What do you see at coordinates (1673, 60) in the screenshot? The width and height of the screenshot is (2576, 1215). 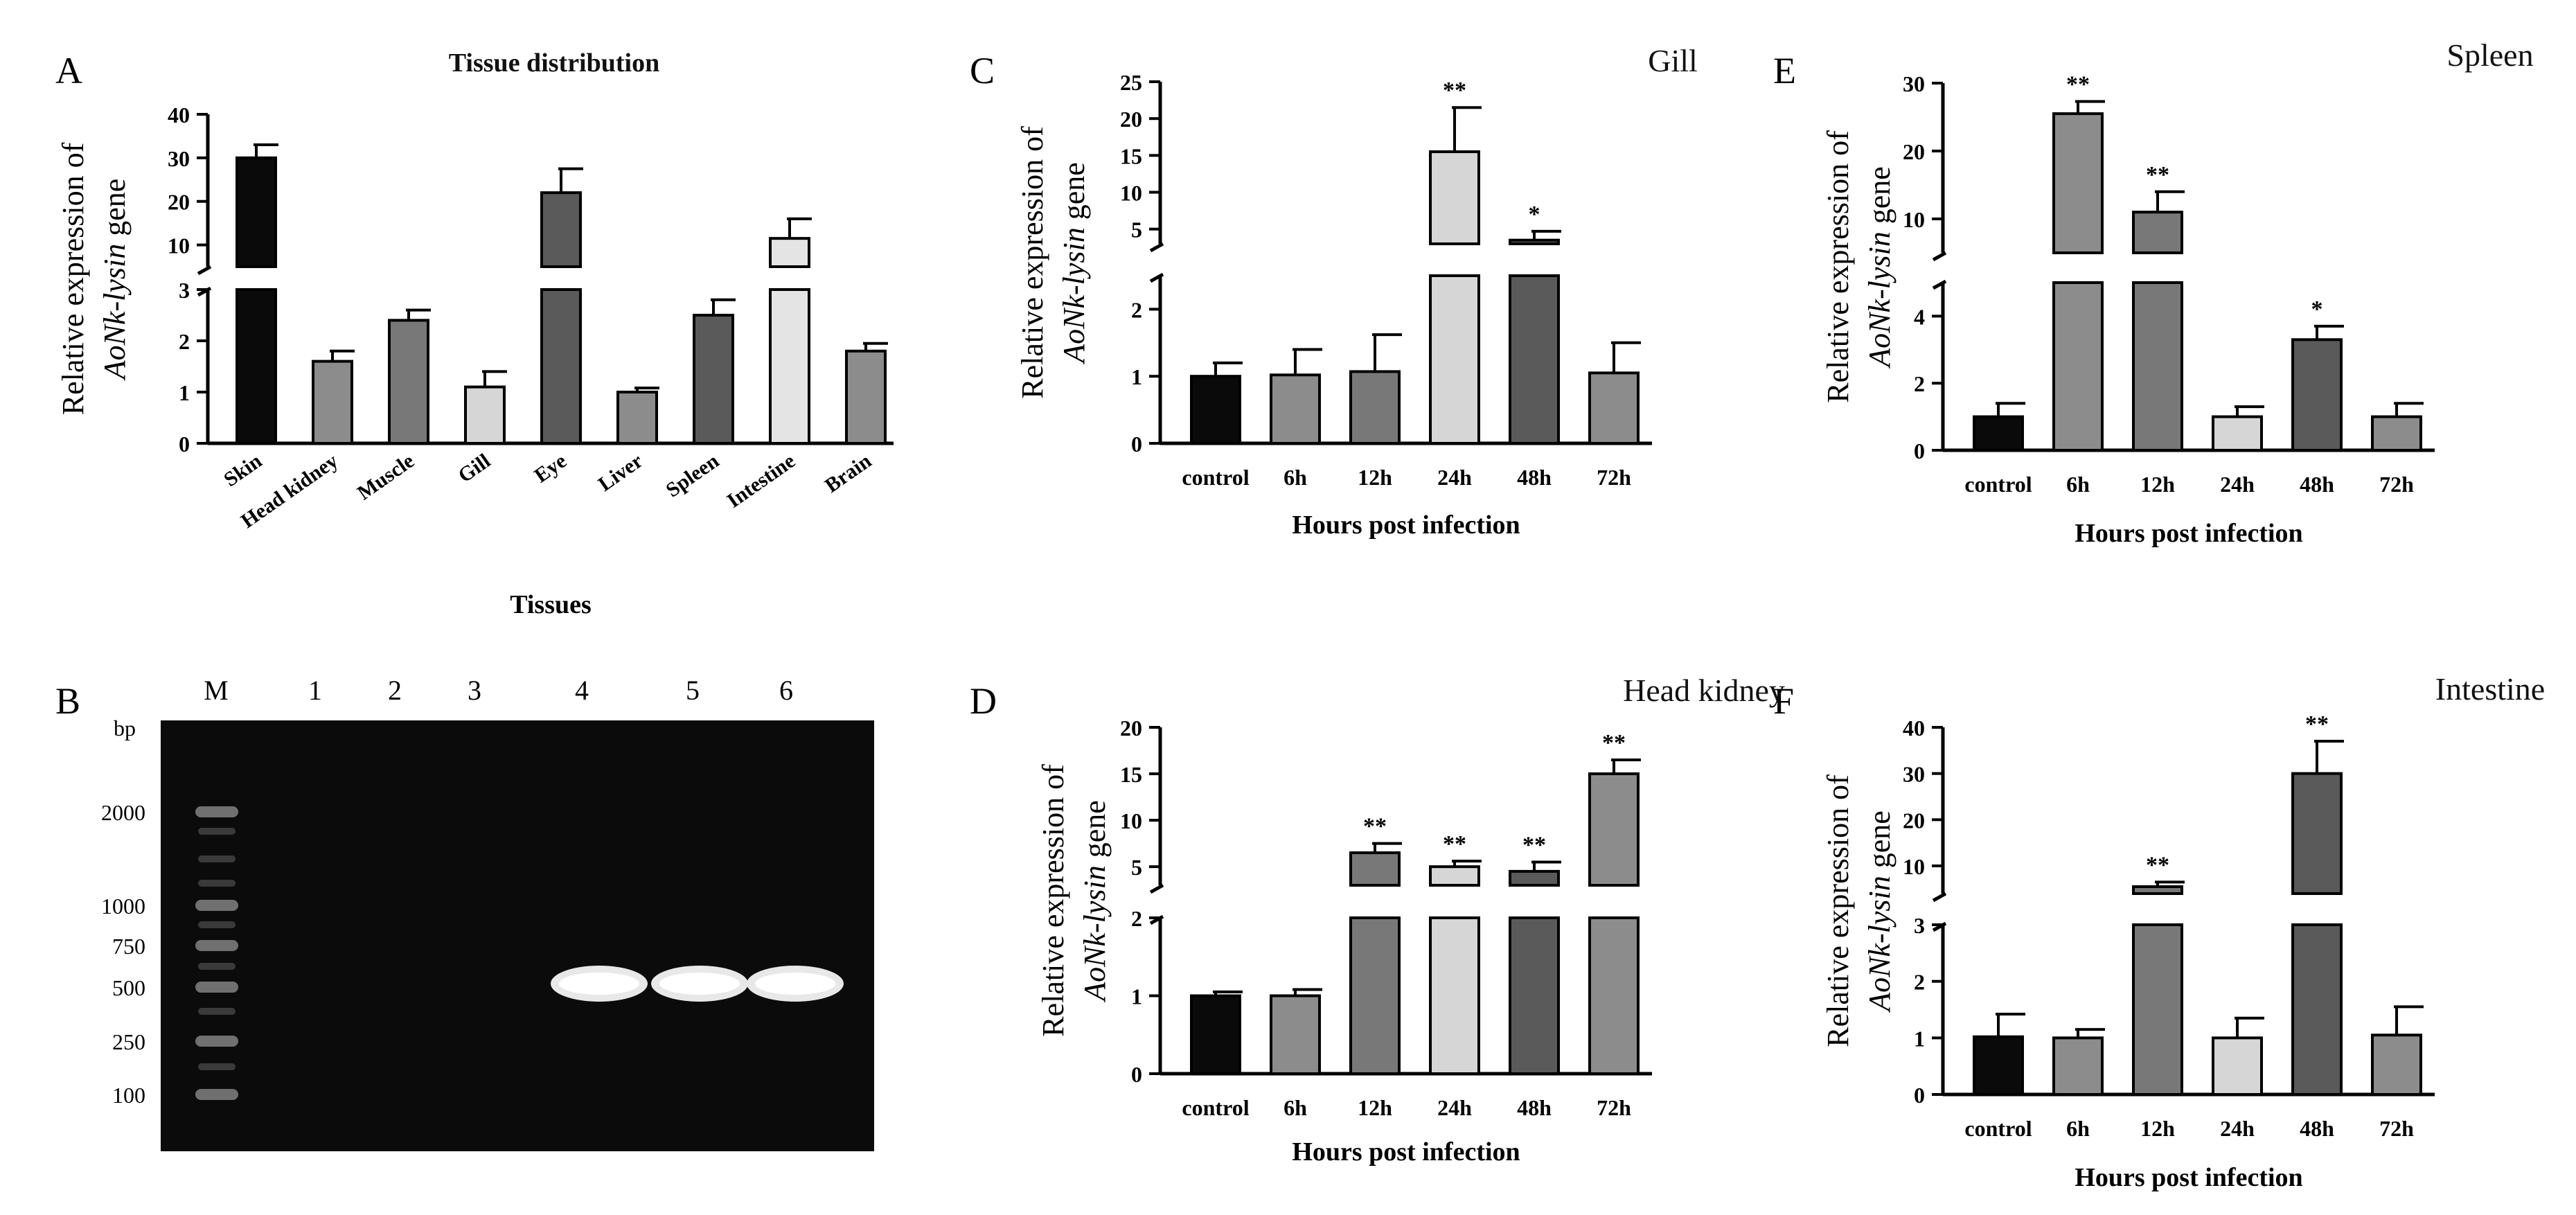 I see `chart-title: Gill` at bounding box center [1673, 60].